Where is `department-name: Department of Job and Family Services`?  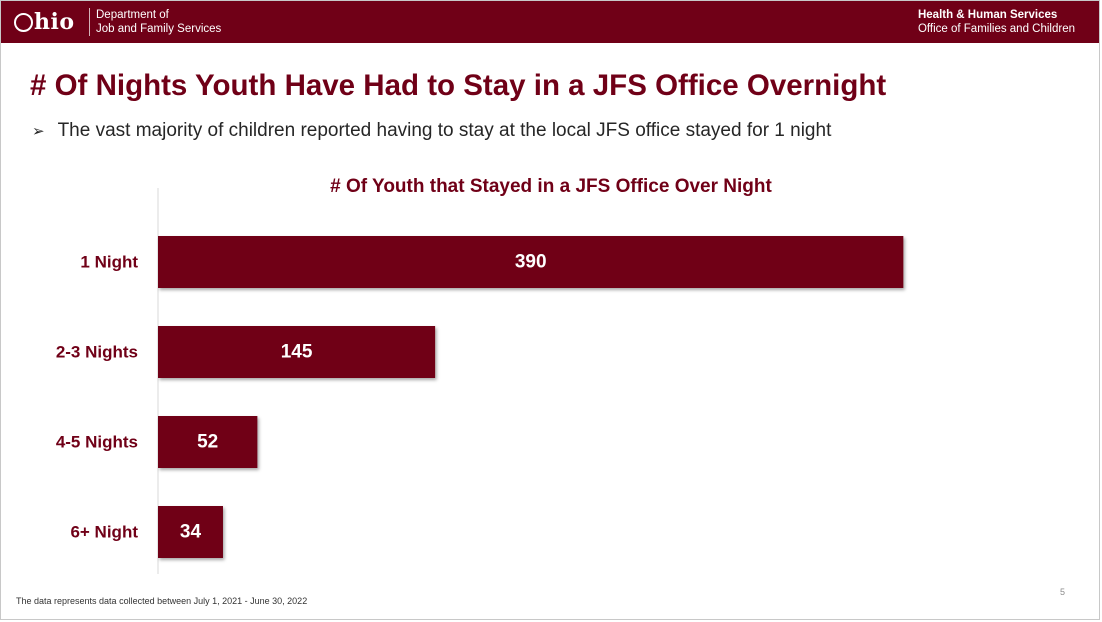
department-name: Department of Job and Family Services is located at coordinates (158, 22).